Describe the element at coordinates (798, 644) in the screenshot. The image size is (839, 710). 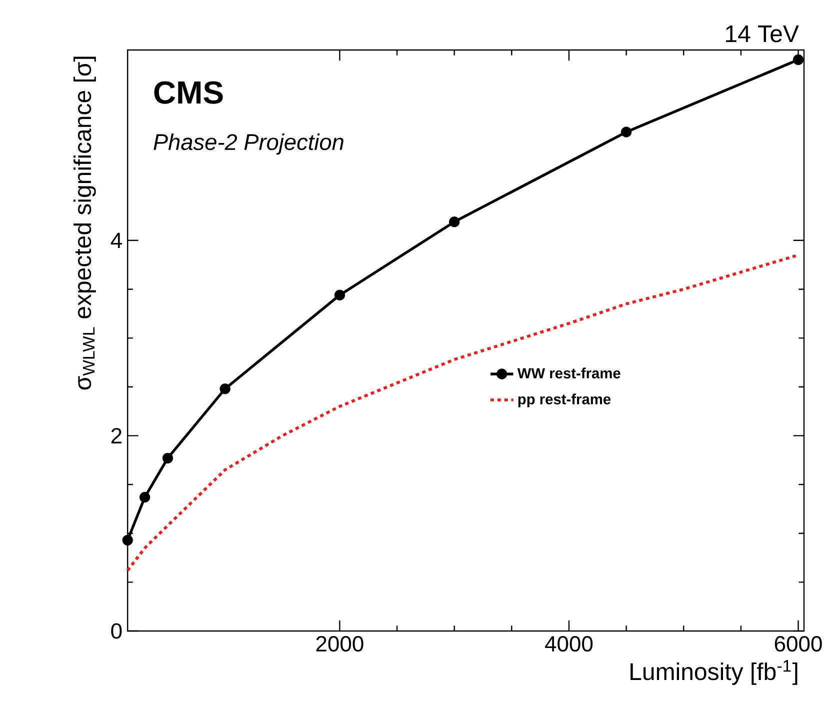
I see `x-tick-label: 6000` at that location.